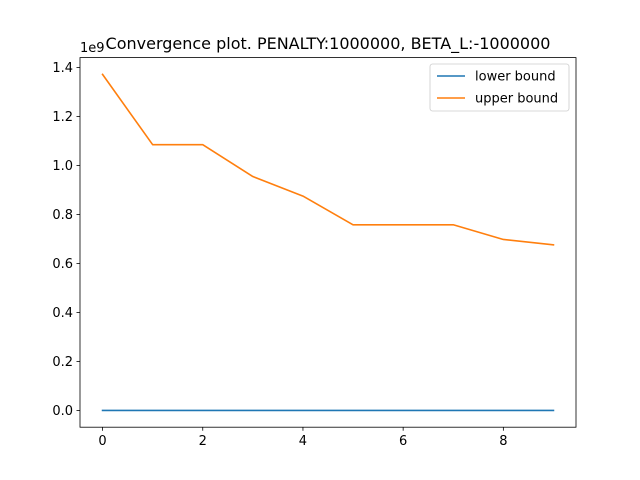 This screenshot has width=640, height=480. What do you see at coordinates (203, 441) in the screenshot?
I see `x-tick-label: 2` at bounding box center [203, 441].